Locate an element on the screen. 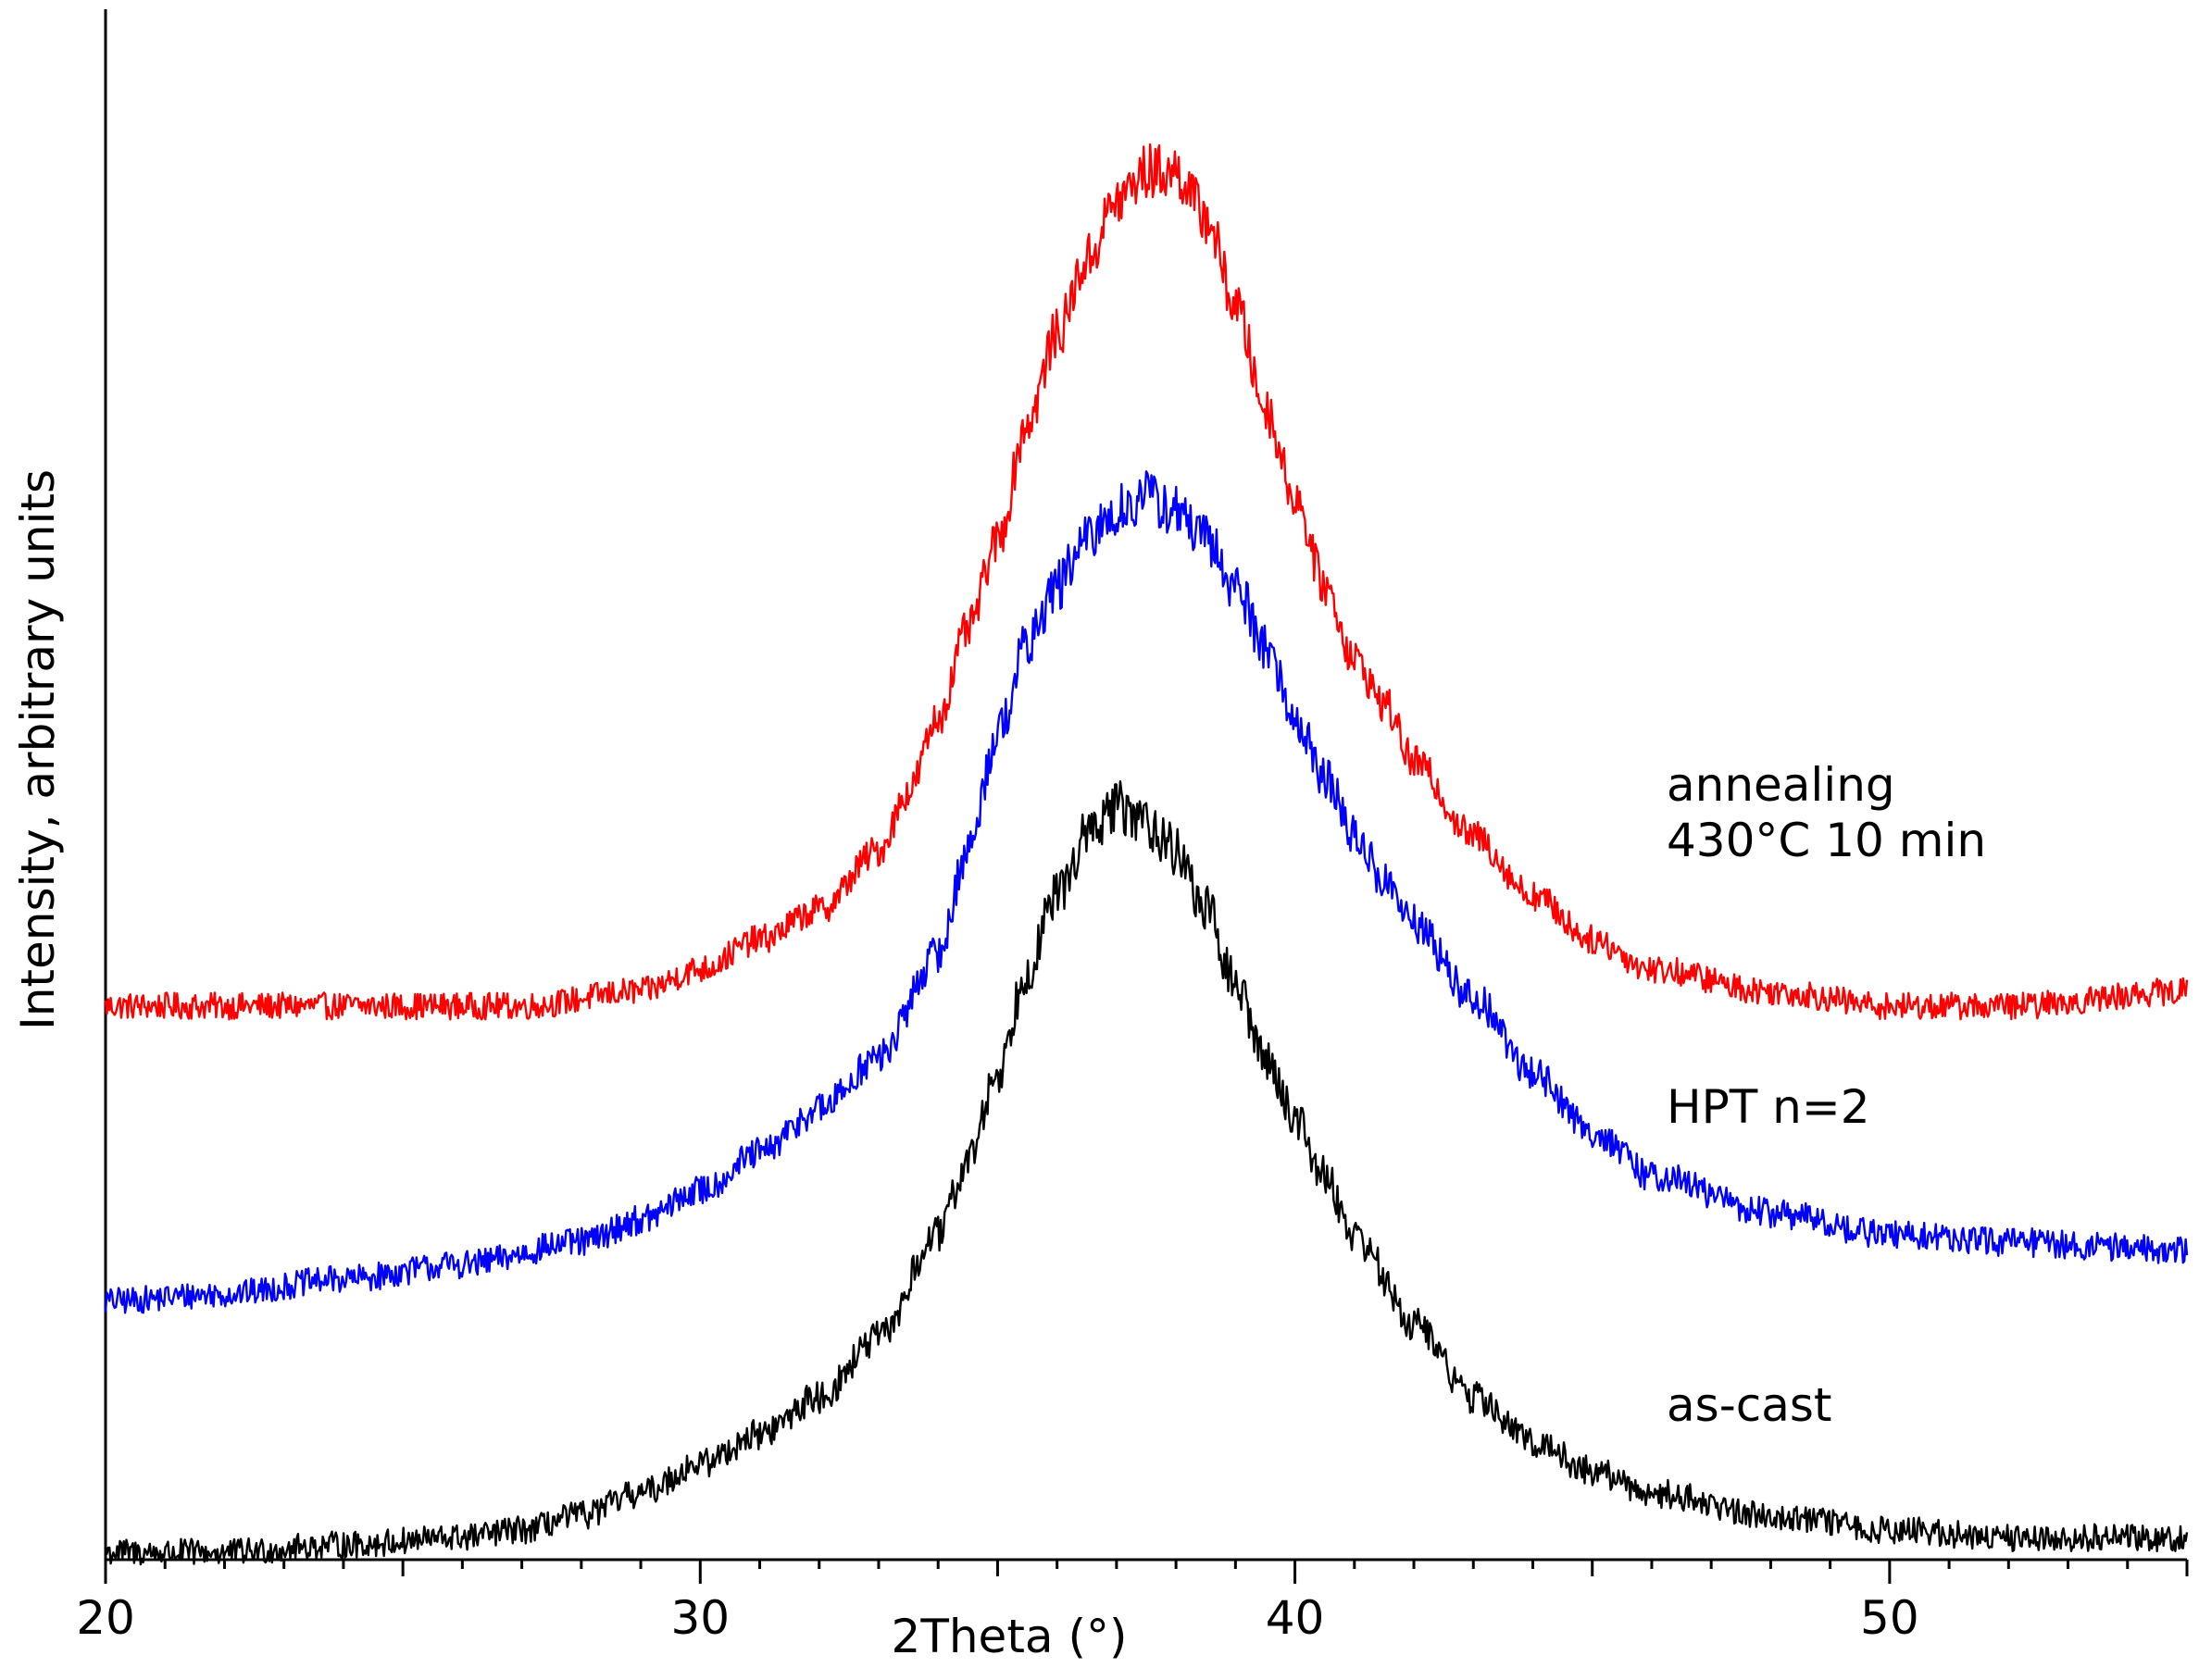 This screenshot has width=2199, height=1680. x-tick-label-20: 20 is located at coordinates (105, 1618).